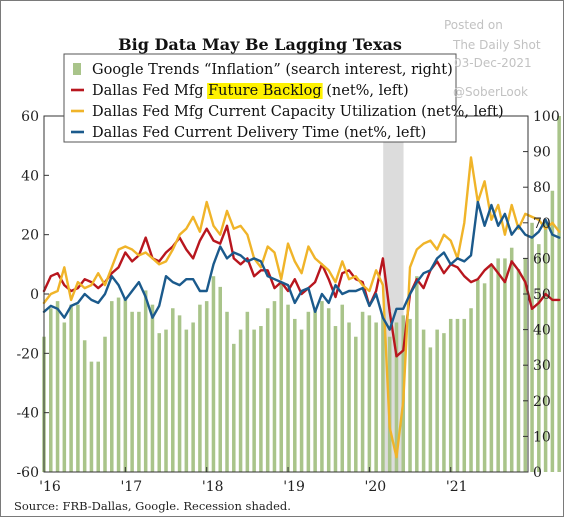 The width and height of the screenshot is (564, 517). What do you see at coordinates (30, 236) in the screenshot?
I see `left-tick-label: 20` at bounding box center [30, 236].